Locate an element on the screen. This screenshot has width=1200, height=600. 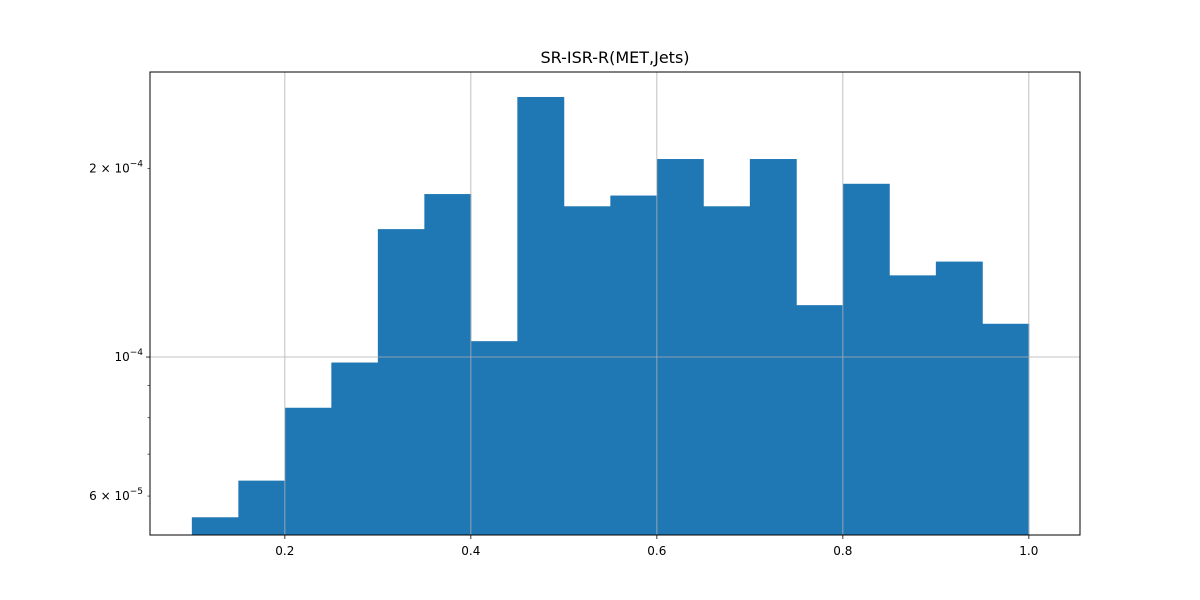
y-tick-label-base: 6 × 10 is located at coordinates (109, 496).